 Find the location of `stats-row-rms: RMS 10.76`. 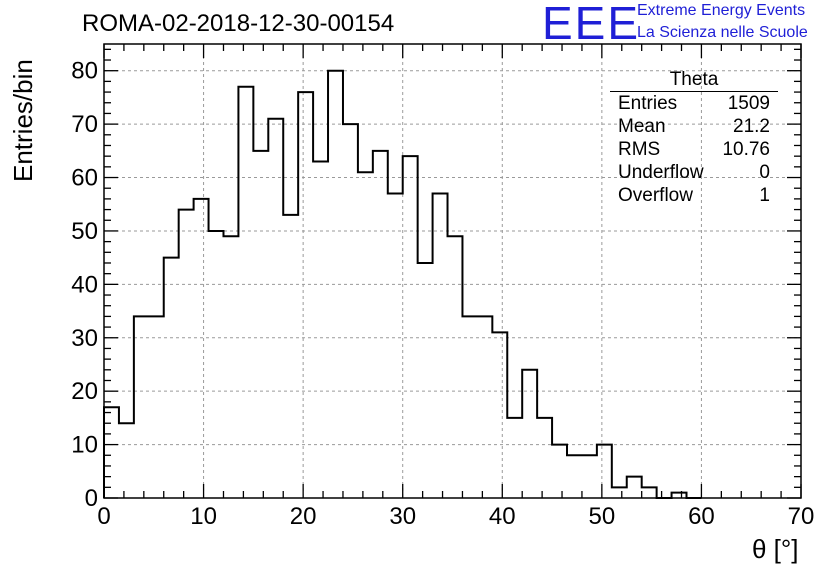

stats-row-rms: RMS 10.76 is located at coordinates (694, 149).